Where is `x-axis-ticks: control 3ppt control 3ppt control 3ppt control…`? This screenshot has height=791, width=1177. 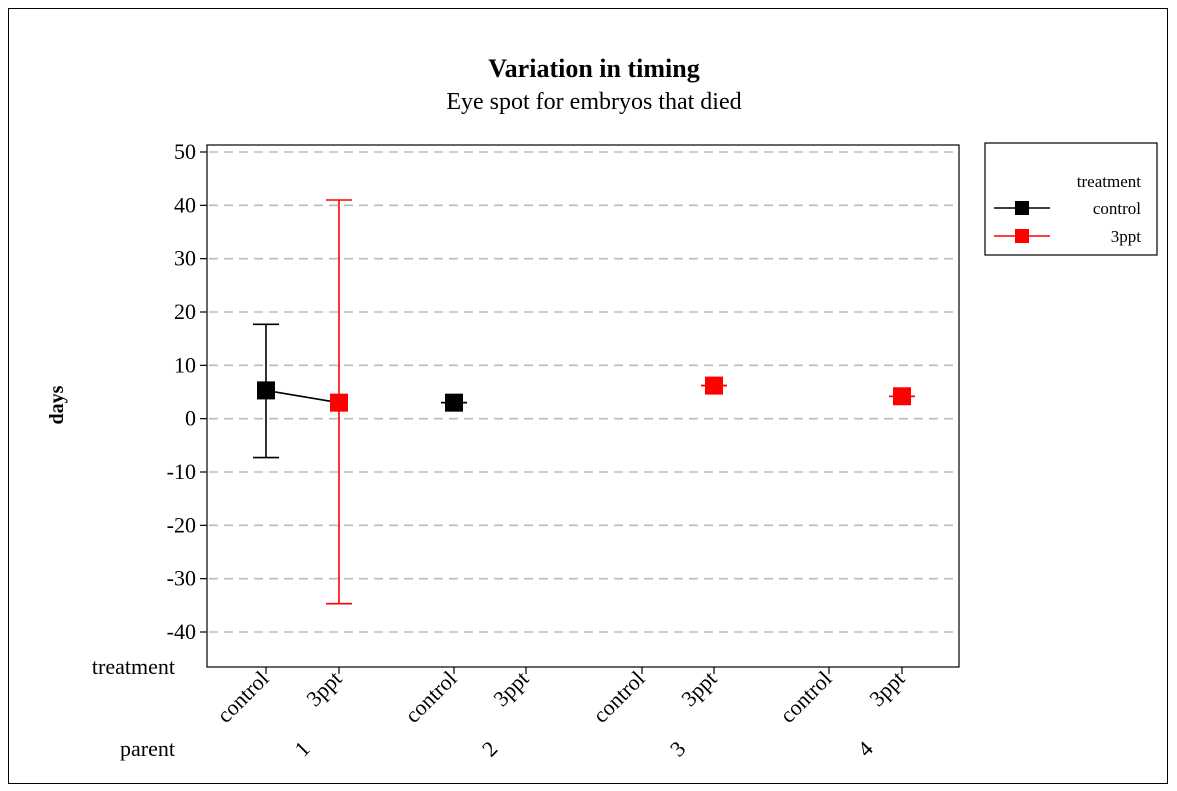
x-axis-ticks: control 3ppt control 3ppt control 3ppt control… is located at coordinates (561, 697).